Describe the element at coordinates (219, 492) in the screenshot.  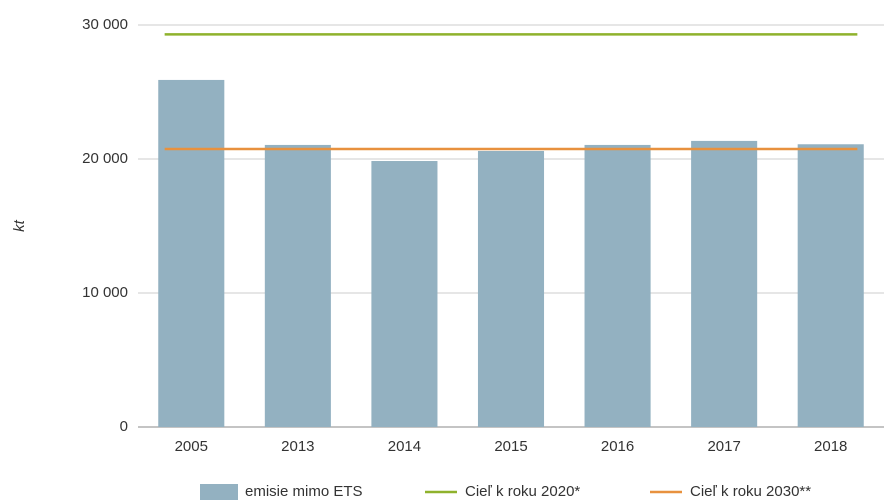
I see `legend-swatch` at that location.